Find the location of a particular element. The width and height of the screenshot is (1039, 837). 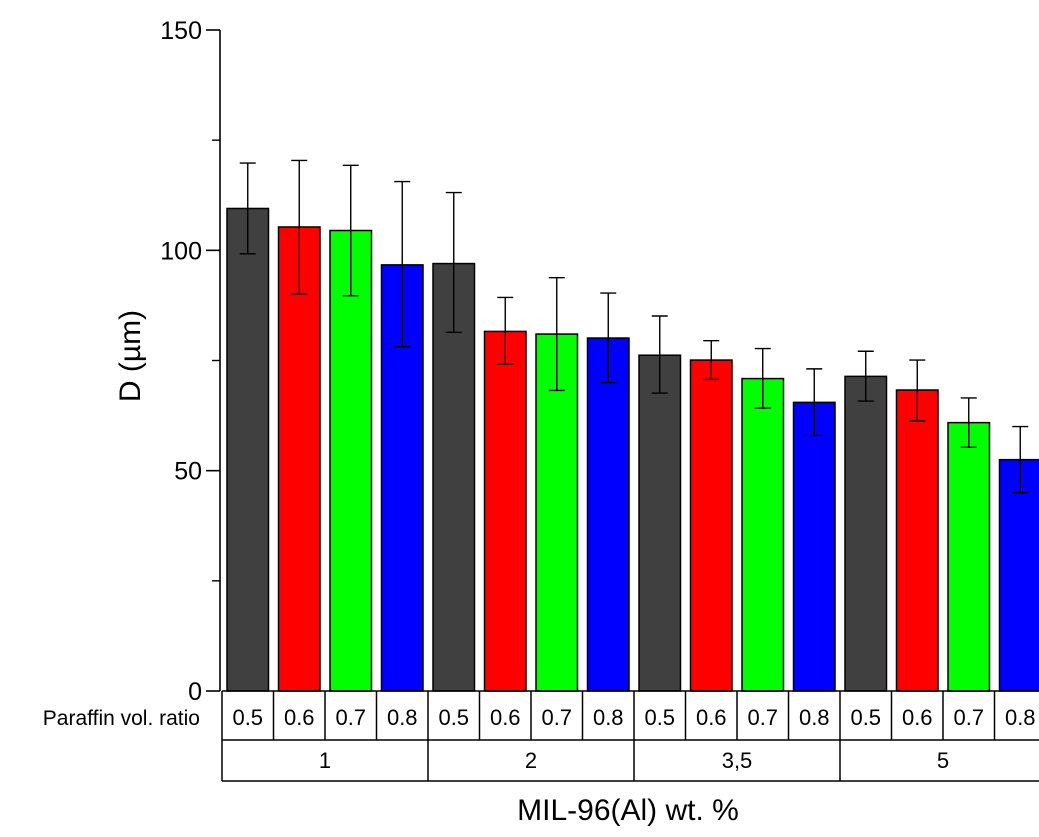

group-label: 5 is located at coordinates (943, 760).